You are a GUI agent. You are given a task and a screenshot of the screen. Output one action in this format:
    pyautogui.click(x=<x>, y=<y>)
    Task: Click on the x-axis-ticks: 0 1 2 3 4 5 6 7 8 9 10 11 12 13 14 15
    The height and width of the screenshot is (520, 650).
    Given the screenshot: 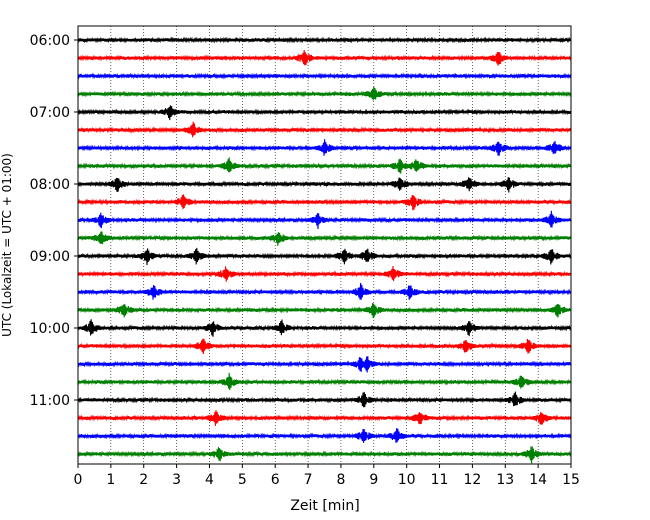 What is the action you would take?
    pyautogui.click(x=327, y=476)
    